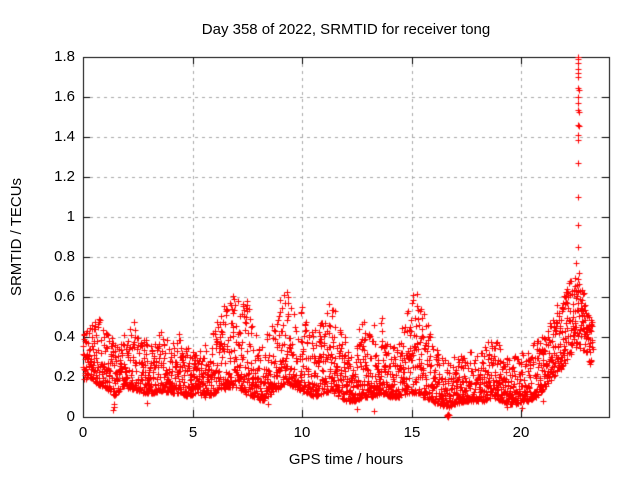  Describe the element at coordinates (346, 459) in the screenshot. I see `x-axis-title: GPS time / hours` at that location.